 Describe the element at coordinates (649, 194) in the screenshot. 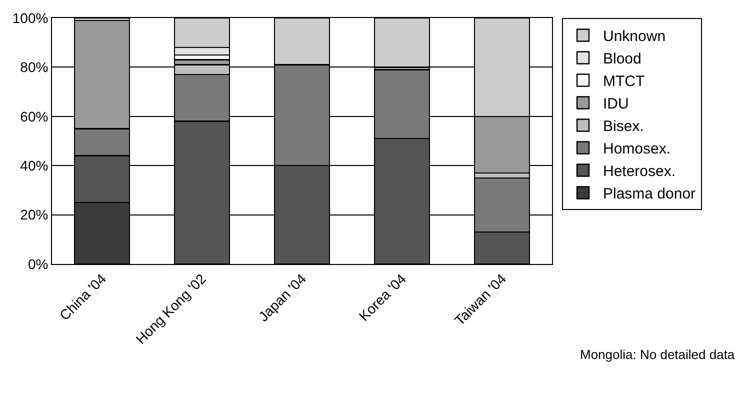

I see `legend-label: Plasma donor` at that location.